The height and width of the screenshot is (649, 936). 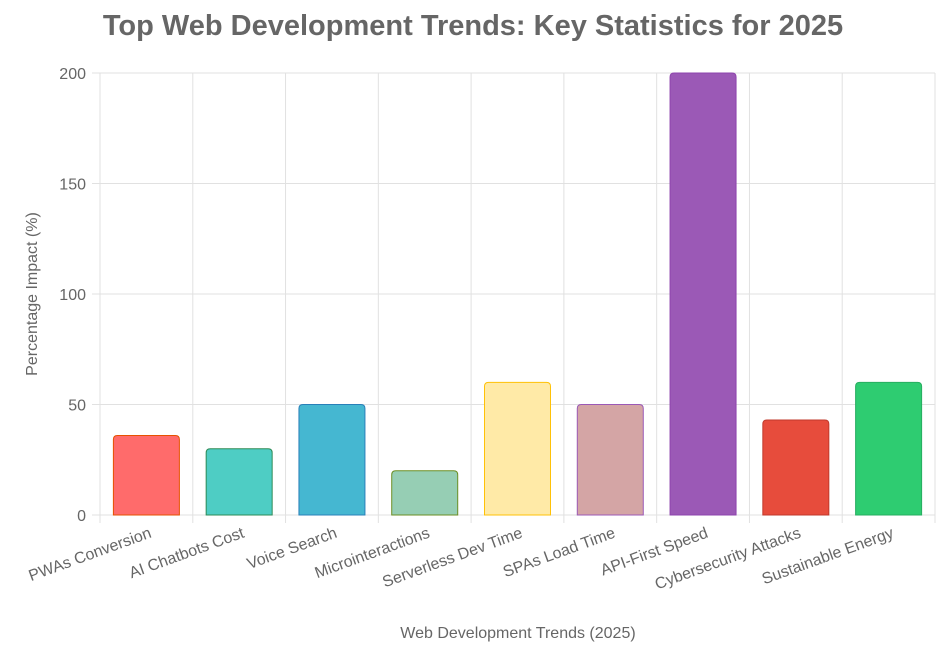 I want to click on x-axis-label: Web Development Trends (2025), so click(x=517, y=633).